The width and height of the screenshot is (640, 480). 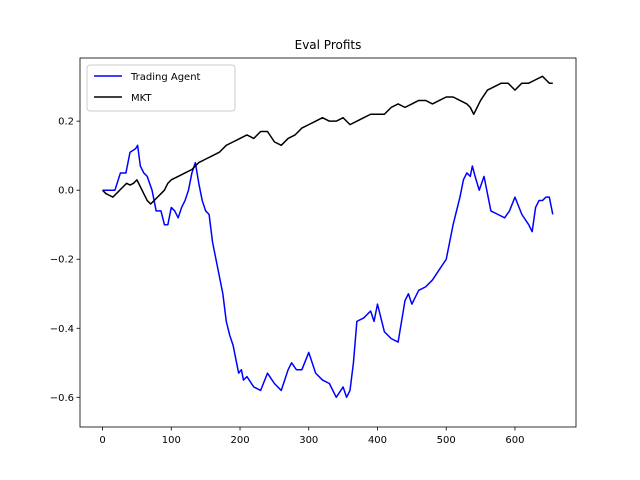 What do you see at coordinates (239, 440) in the screenshot?
I see `x-tick-label: 200` at bounding box center [239, 440].